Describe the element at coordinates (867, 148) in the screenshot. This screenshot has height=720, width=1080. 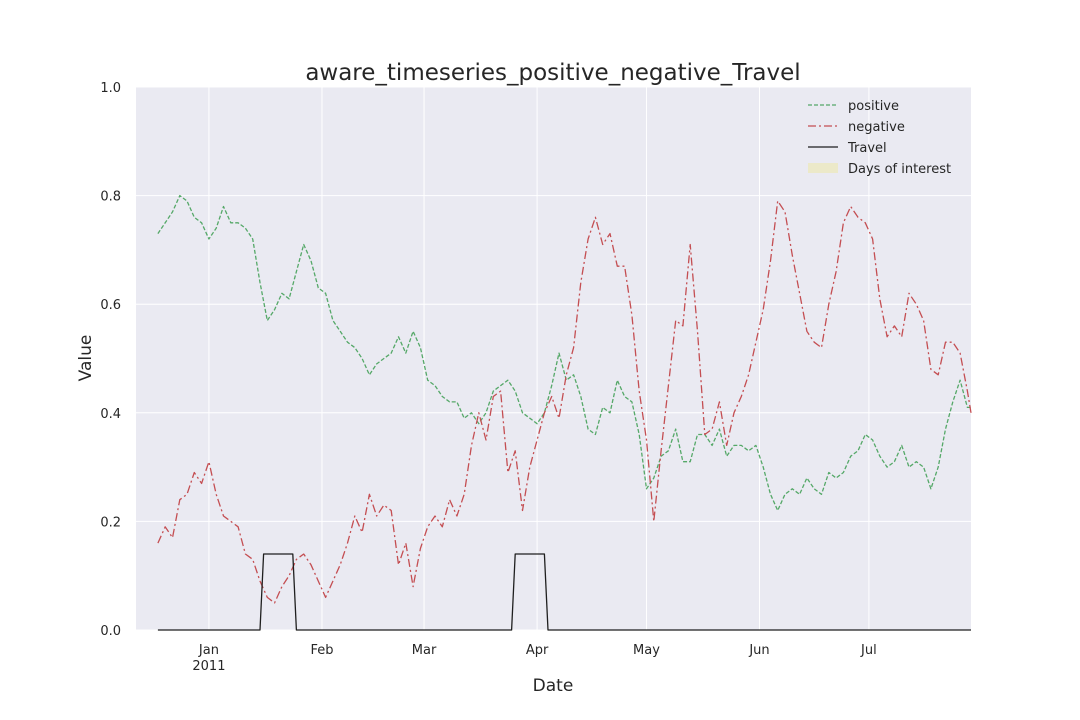
I see `legend-label: Travel` at that location.